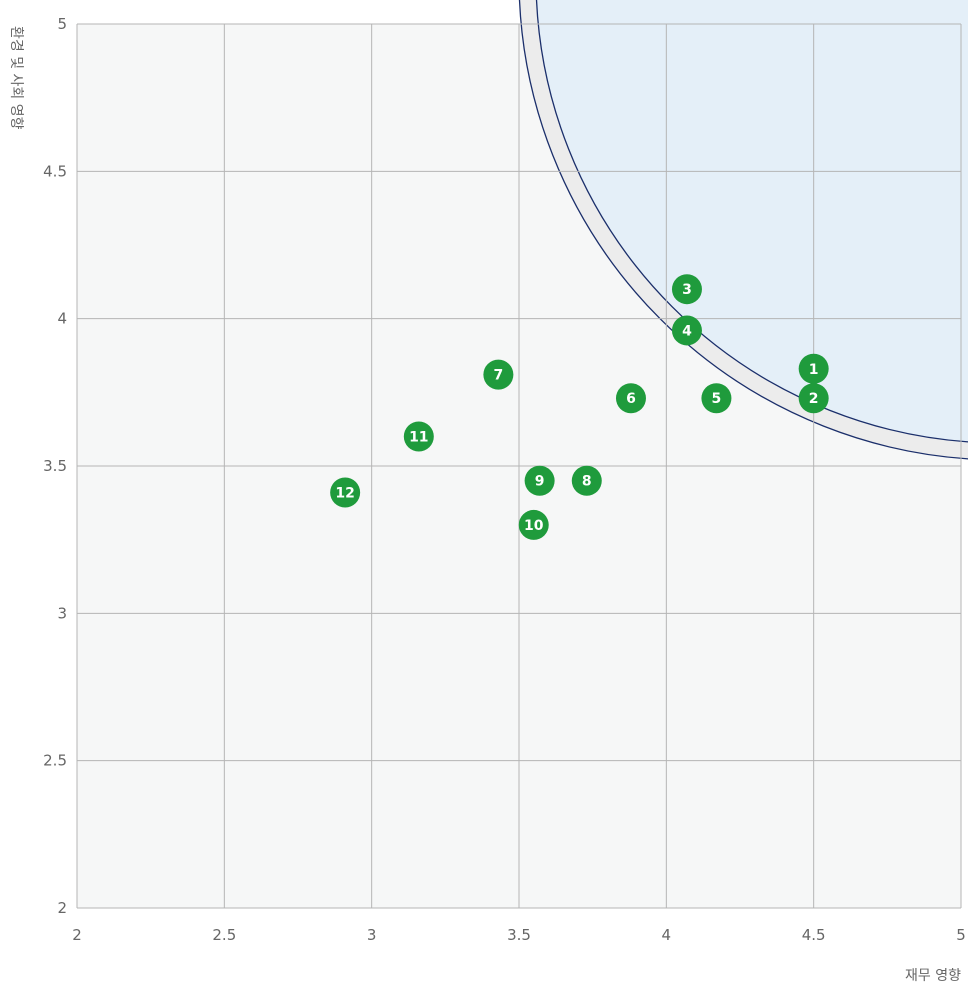 The width and height of the screenshot is (968, 988). What do you see at coordinates (62, 613) in the screenshot?
I see `y-tick-label: 3` at bounding box center [62, 613].